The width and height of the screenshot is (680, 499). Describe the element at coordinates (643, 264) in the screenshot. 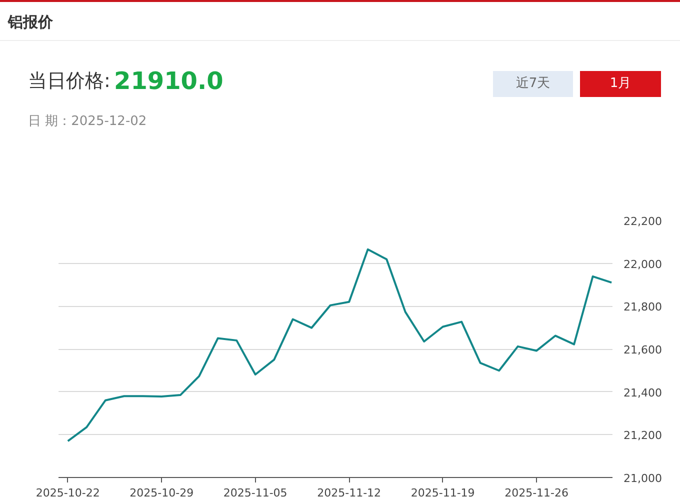

I see `y-tick-label: 22,000` at that location.